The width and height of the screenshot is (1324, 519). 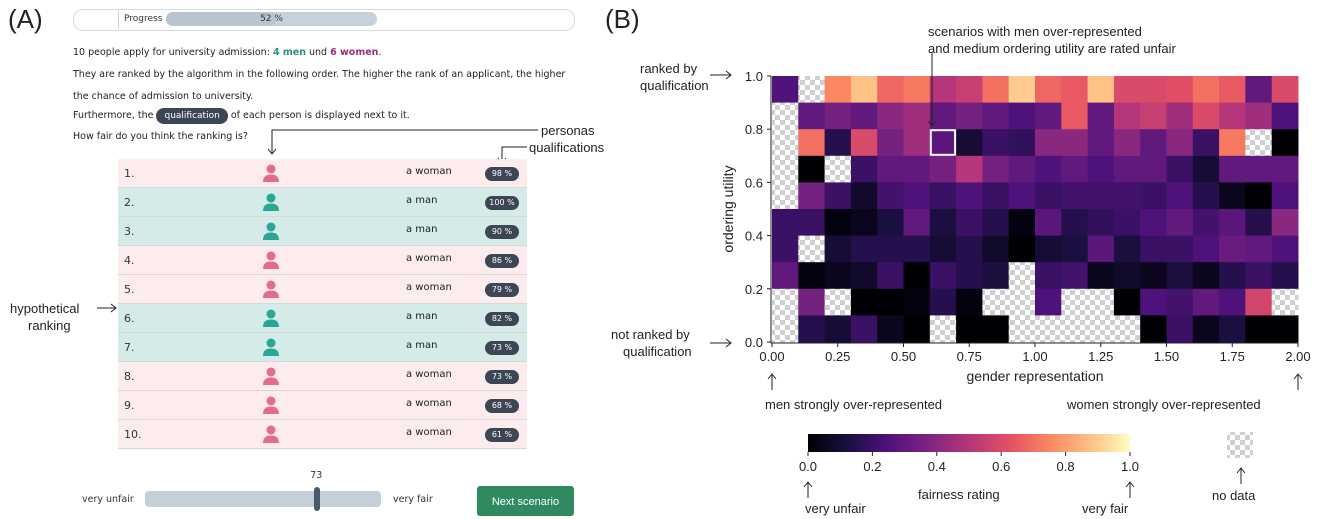 What do you see at coordinates (322, 173) in the screenshot?
I see `ranking-row: 1. a woman 98 %` at bounding box center [322, 173].